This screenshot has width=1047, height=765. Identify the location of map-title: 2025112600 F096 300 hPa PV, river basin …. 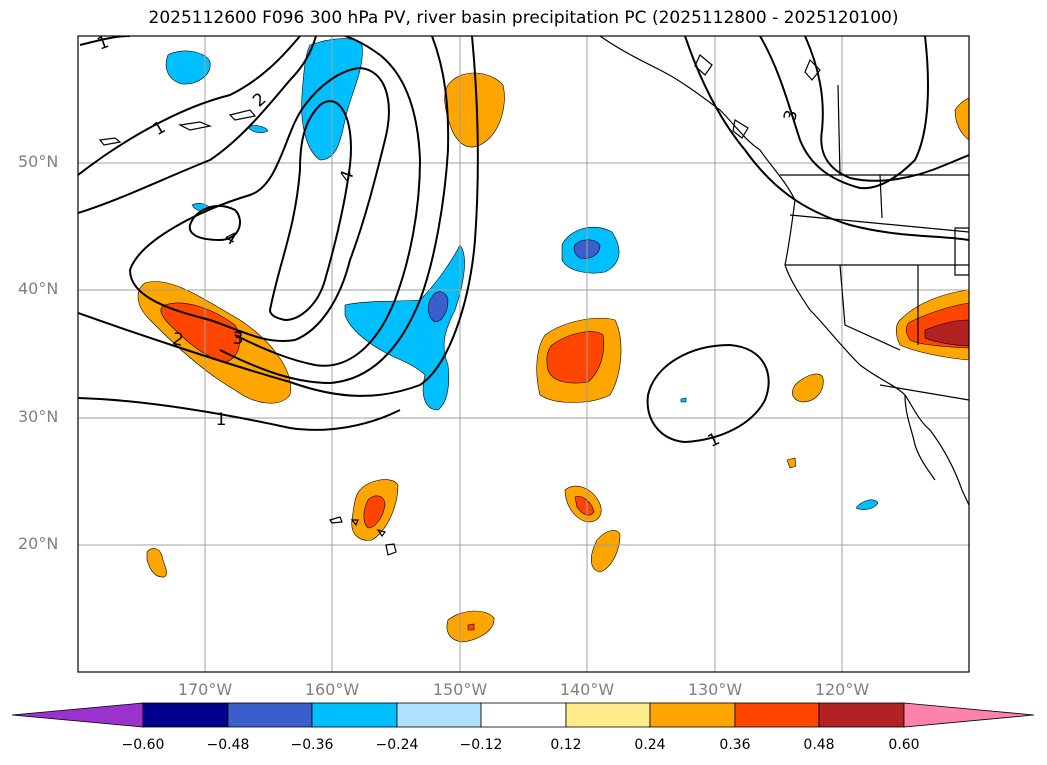
(523, 18).